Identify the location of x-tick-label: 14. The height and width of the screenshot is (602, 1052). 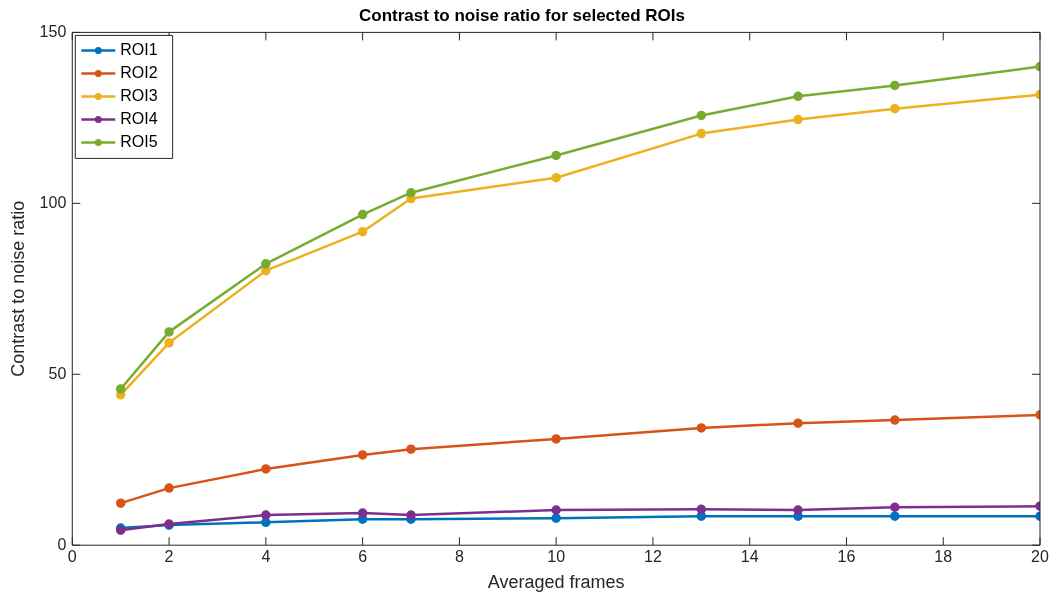
(749, 557).